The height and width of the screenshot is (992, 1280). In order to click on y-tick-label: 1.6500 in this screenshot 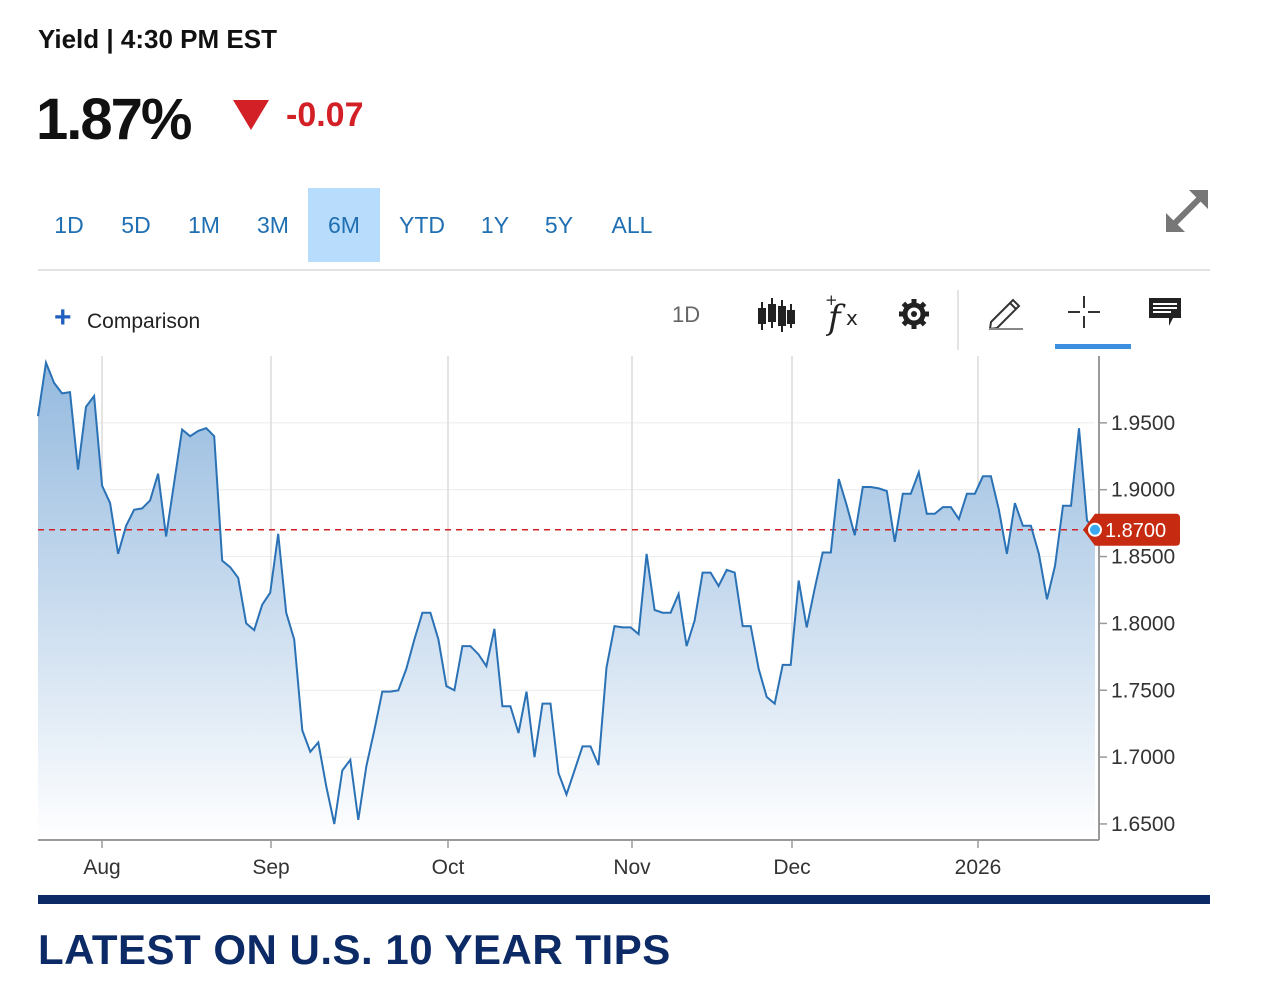, I will do `click(1143, 824)`.